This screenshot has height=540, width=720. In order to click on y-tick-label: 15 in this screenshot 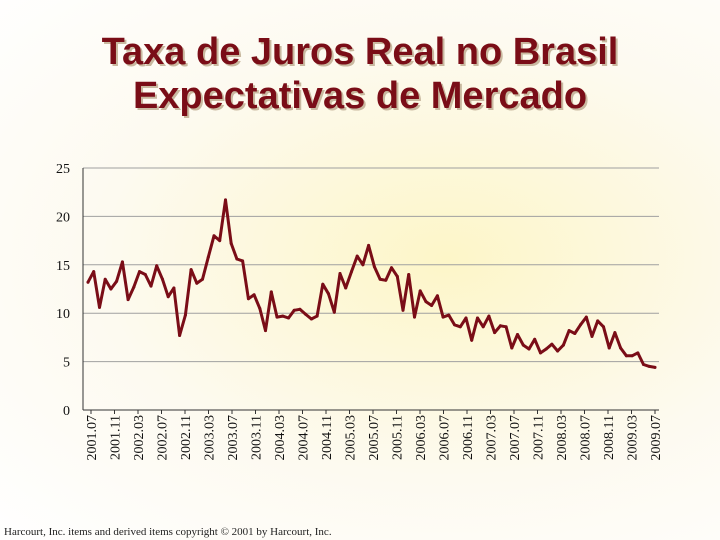, I will do `click(63, 266)`.